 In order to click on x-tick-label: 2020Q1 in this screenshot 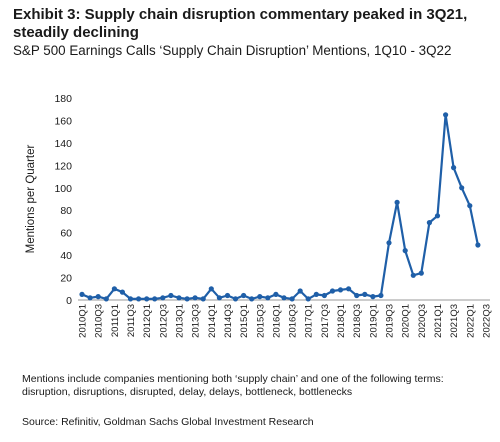, I will do `click(406, 321)`.